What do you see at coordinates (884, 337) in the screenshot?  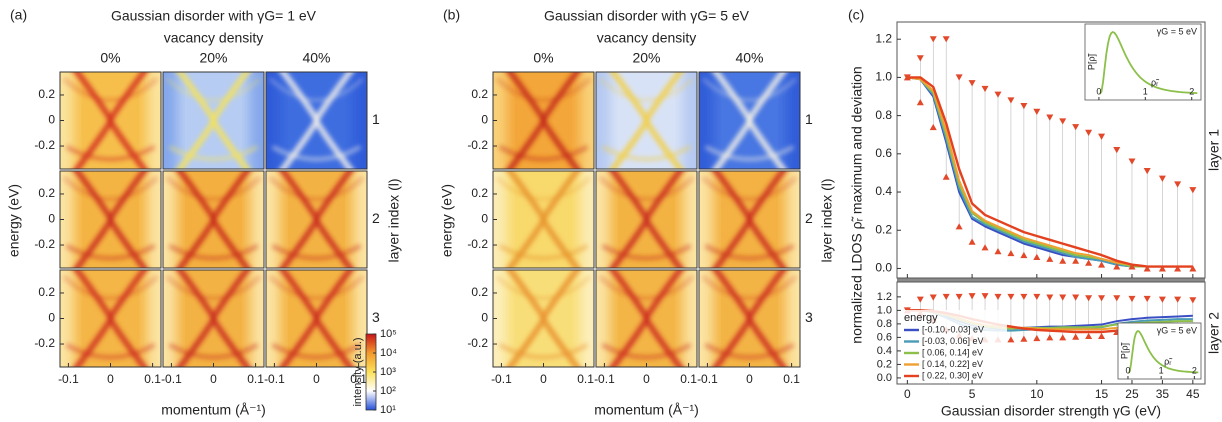 I see `y-tick-label: 0.6` at bounding box center [884, 337].